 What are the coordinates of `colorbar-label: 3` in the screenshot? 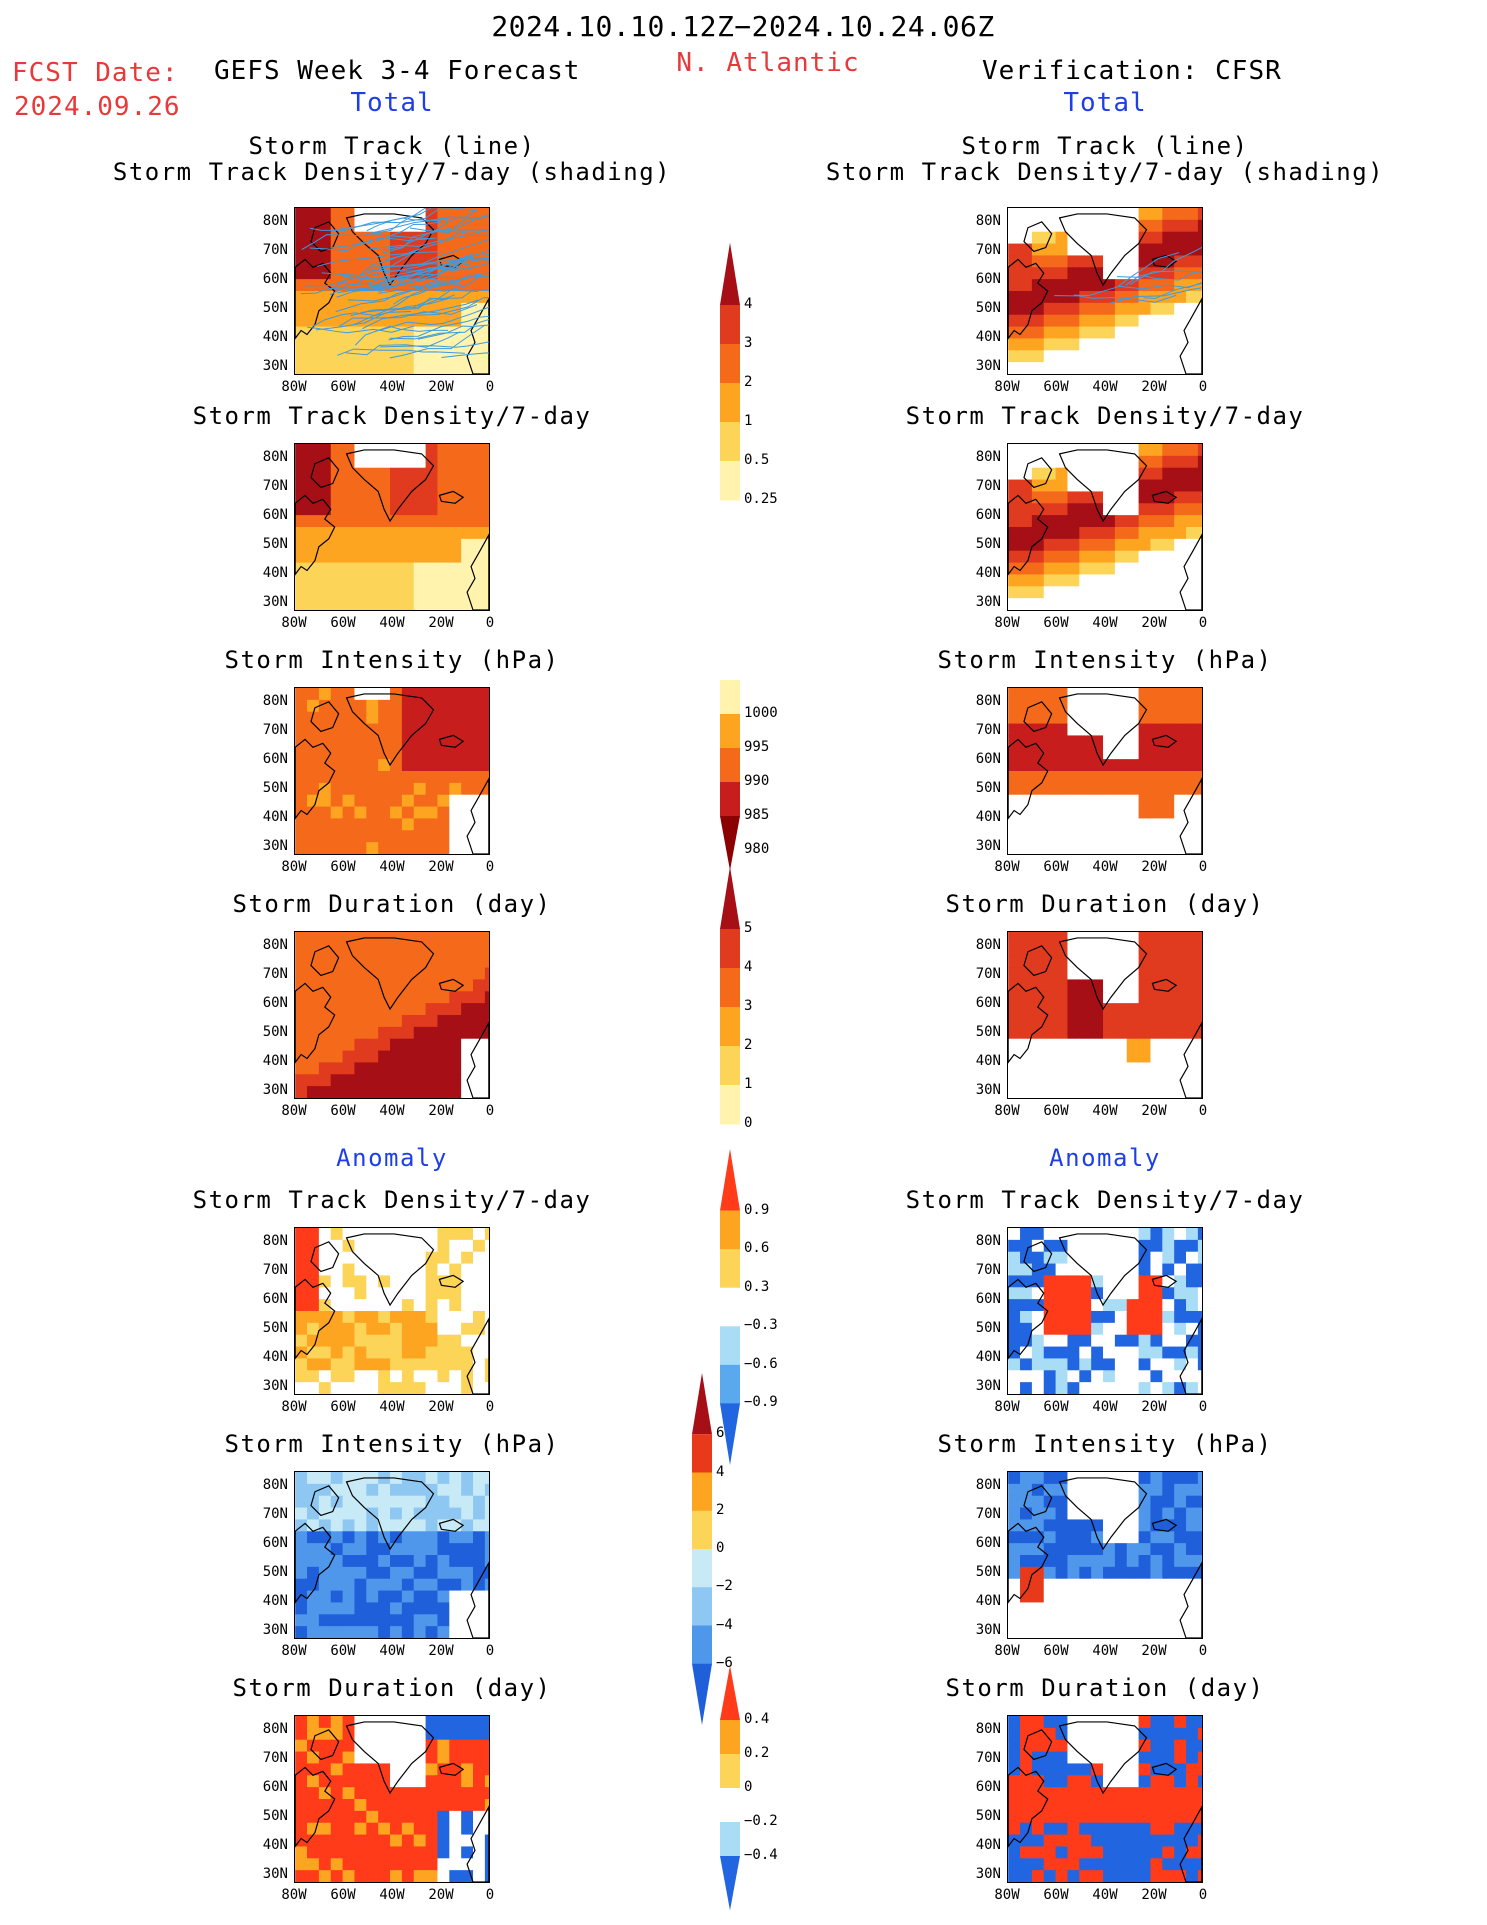 It's located at (748, 1006).